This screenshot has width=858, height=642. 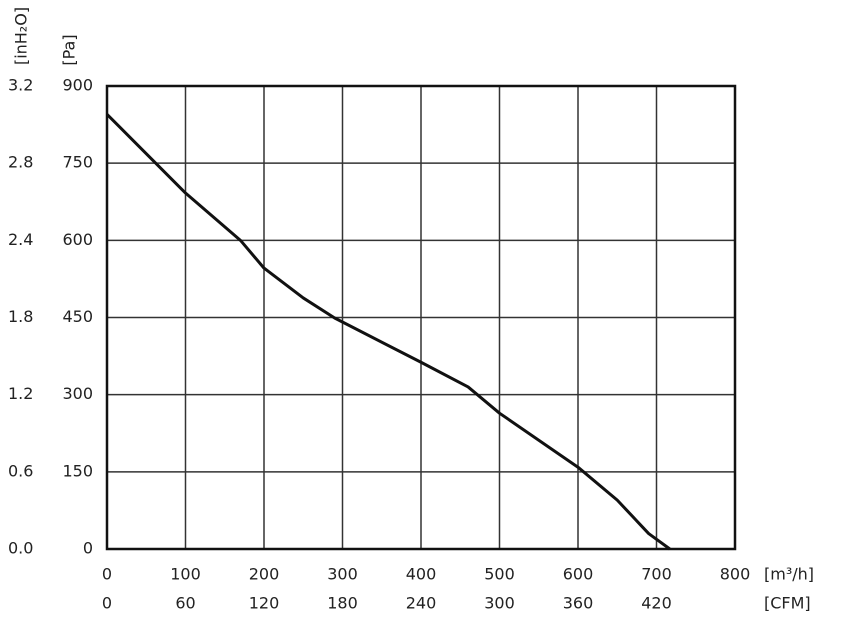 What do you see at coordinates (656, 603) in the screenshot?
I see `x2-tick-label: 420` at bounding box center [656, 603].